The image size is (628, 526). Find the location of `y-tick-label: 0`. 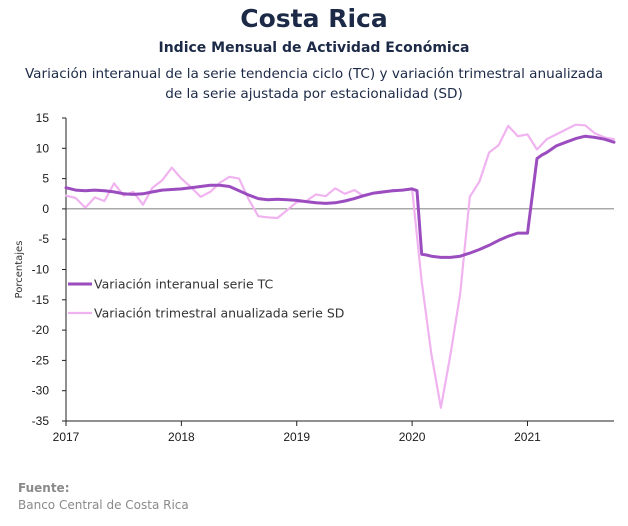

y-tick-label: 0 is located at coordinates (45, 209).